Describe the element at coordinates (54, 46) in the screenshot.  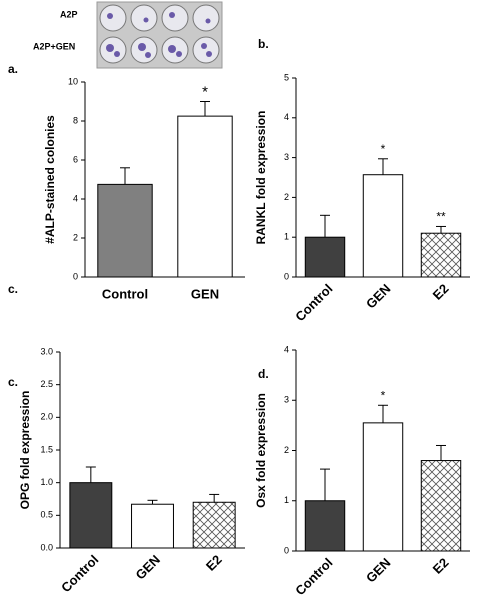
I see `plate-label: A2P+GEN` at that location.